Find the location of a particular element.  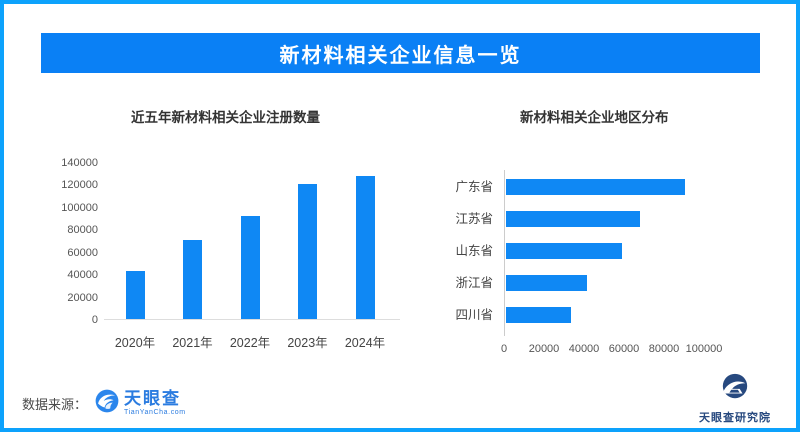

bar-四川省 is located at coordinates (538, 315).